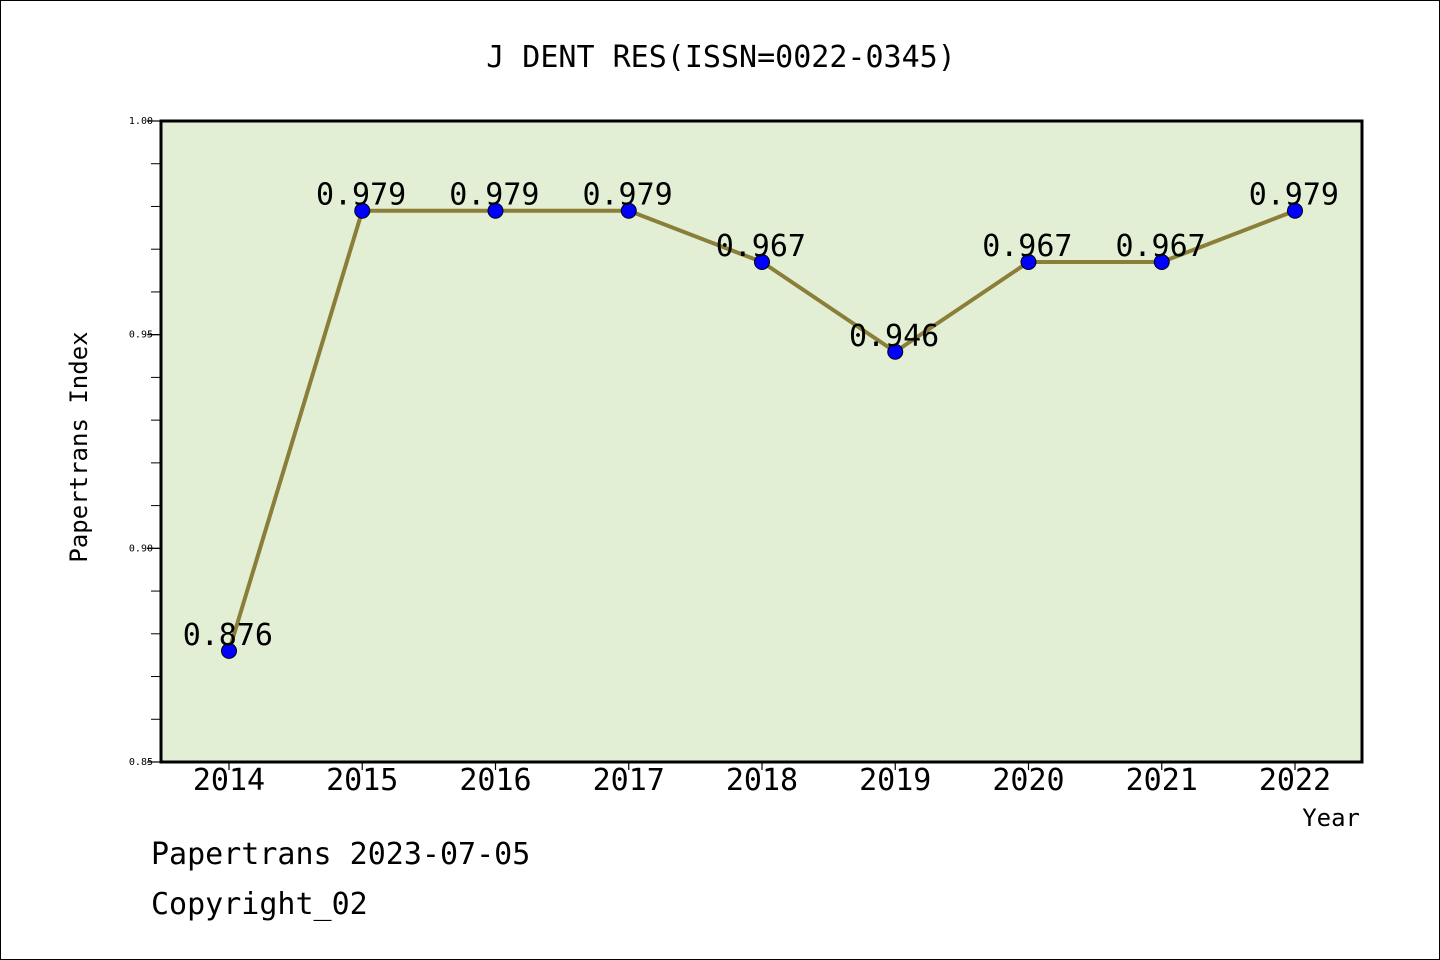 The image size is (1440, 960). What do you see at coordinates (141, 762) in the screenshot?
I see `y-tick-label: 0.85` at bounding box center [141, 762].